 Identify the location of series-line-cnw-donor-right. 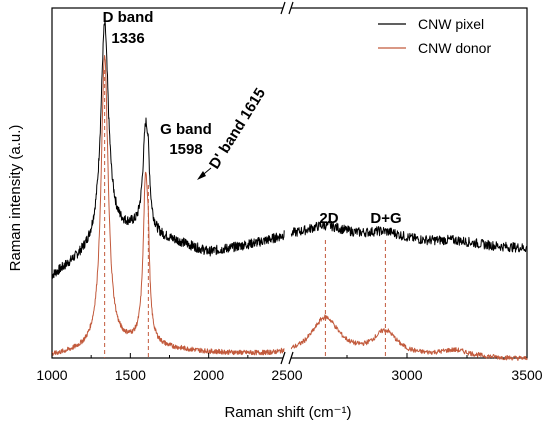
(409, 337).